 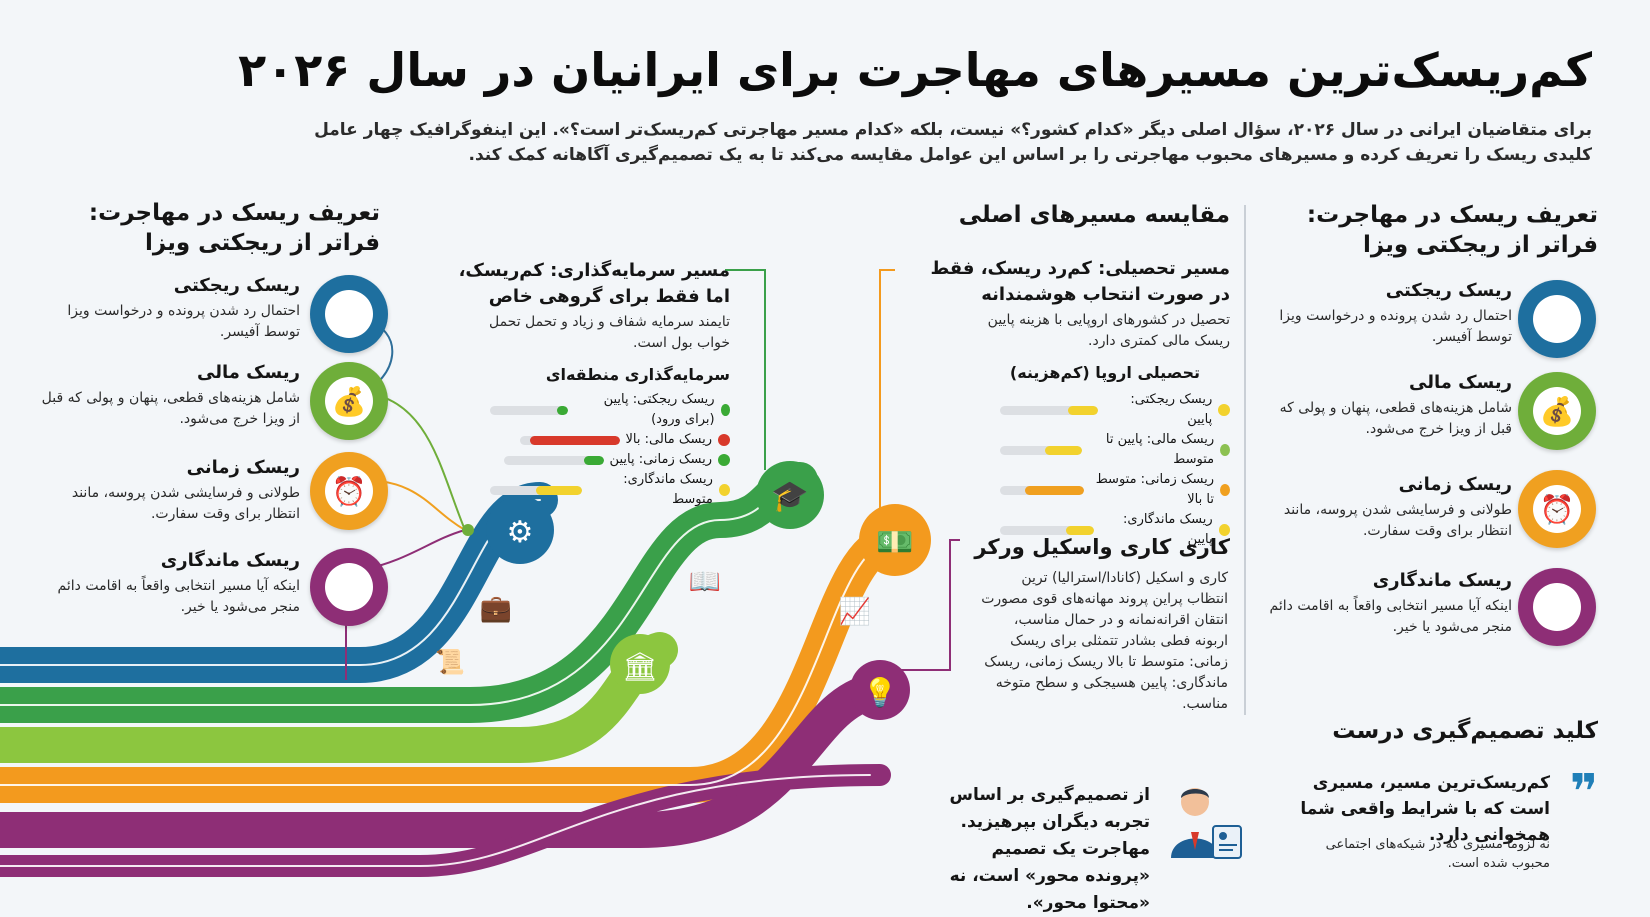 I want to click on right-heading-2: فراتر از ریجکتی ویزا, so click(x=1480, y=245).